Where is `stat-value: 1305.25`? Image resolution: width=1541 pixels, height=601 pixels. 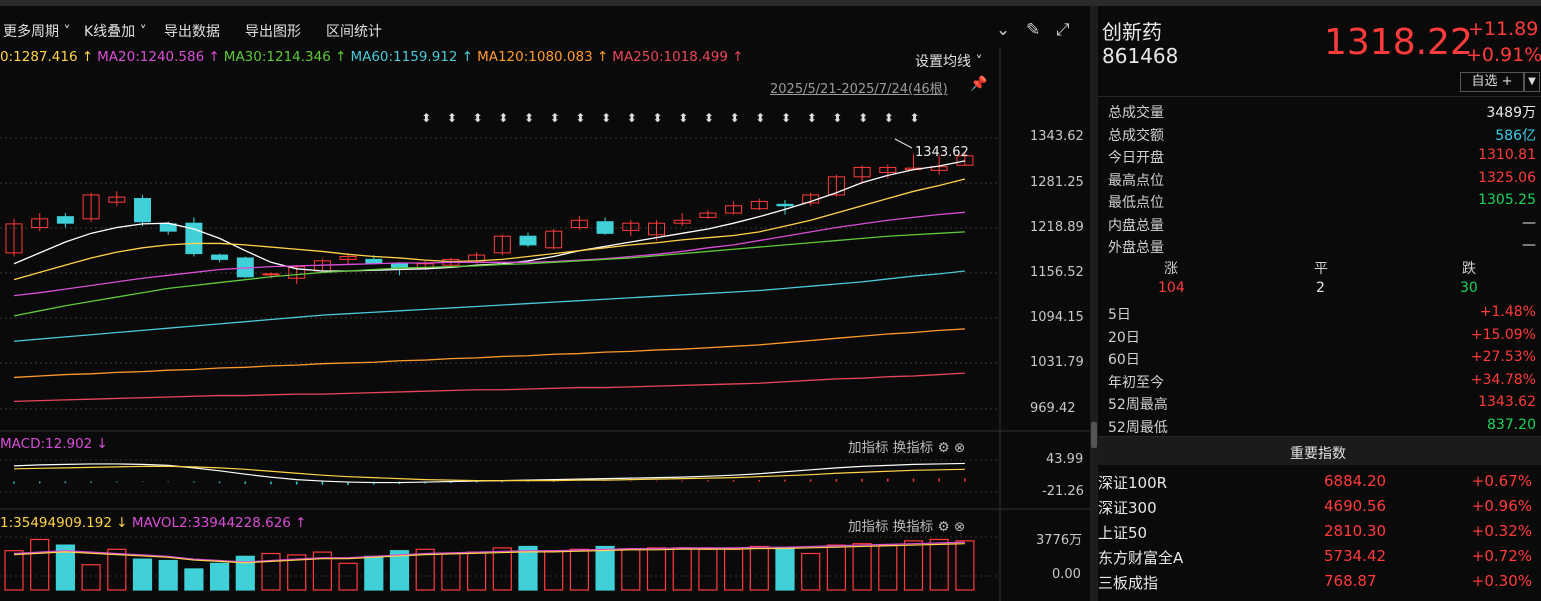
stat-value: 1305.25 is located at coordinates (1507, 200).